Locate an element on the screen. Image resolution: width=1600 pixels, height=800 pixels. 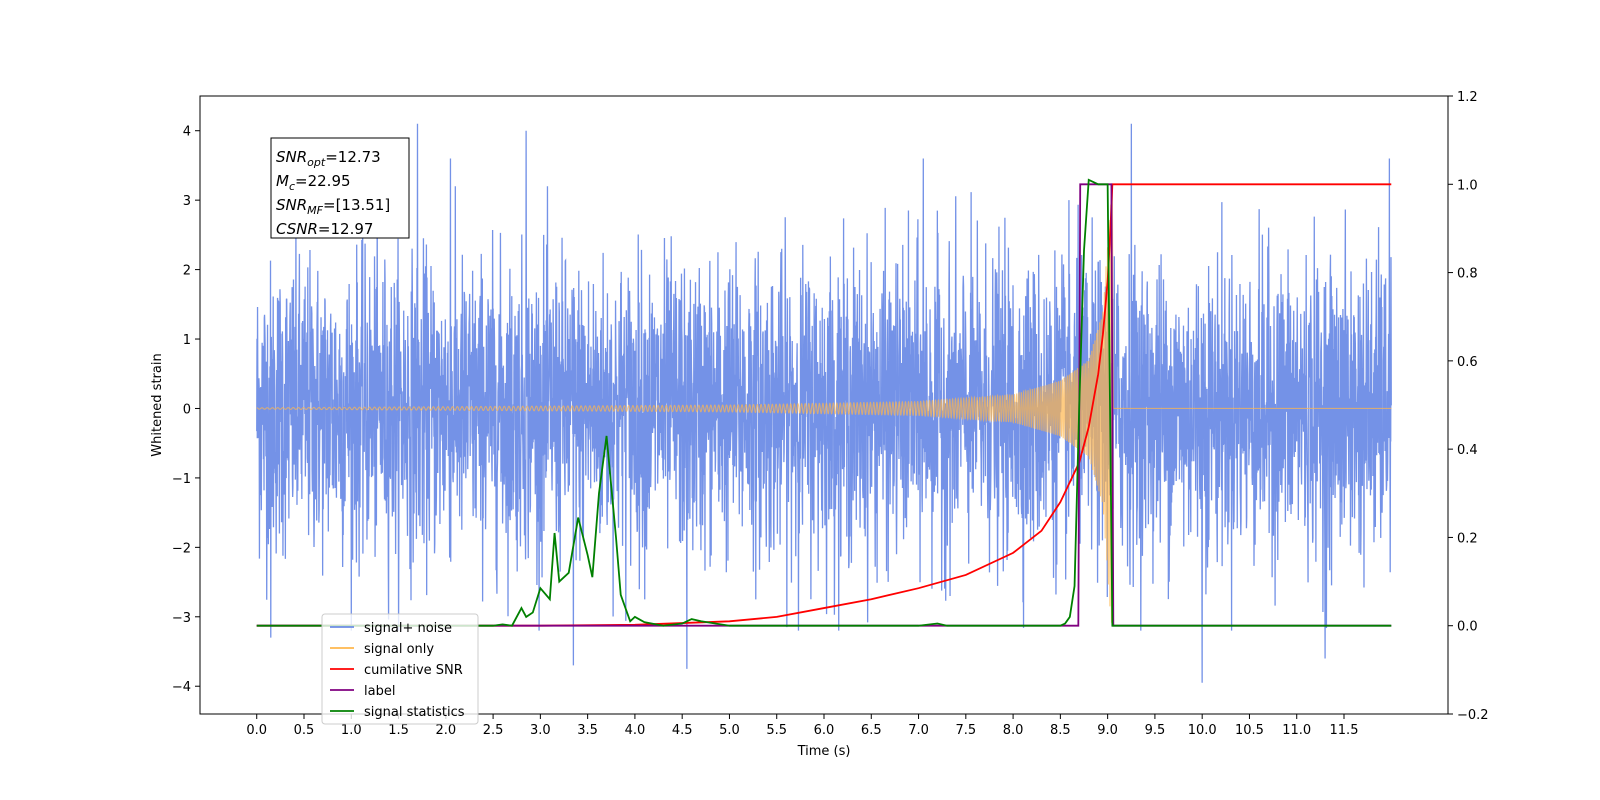
y-left-tick-label: 0 is located at coordinates (187, 409).